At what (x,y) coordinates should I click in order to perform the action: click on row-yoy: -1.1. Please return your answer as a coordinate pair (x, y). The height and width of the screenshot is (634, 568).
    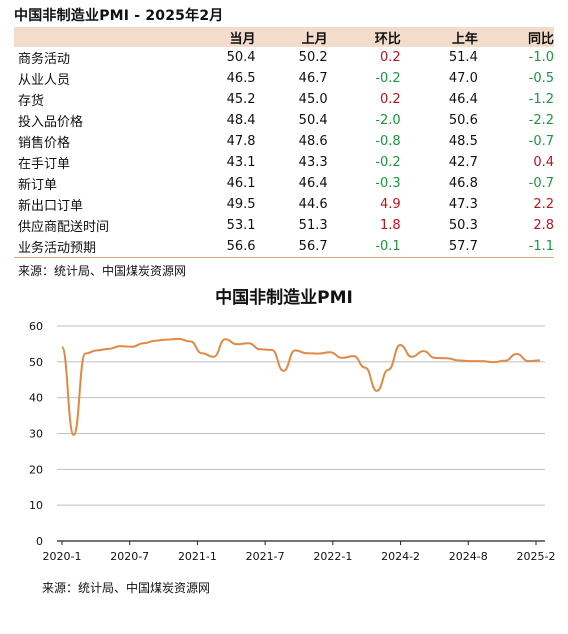
    Looking at the image, I should click on (515, 247).